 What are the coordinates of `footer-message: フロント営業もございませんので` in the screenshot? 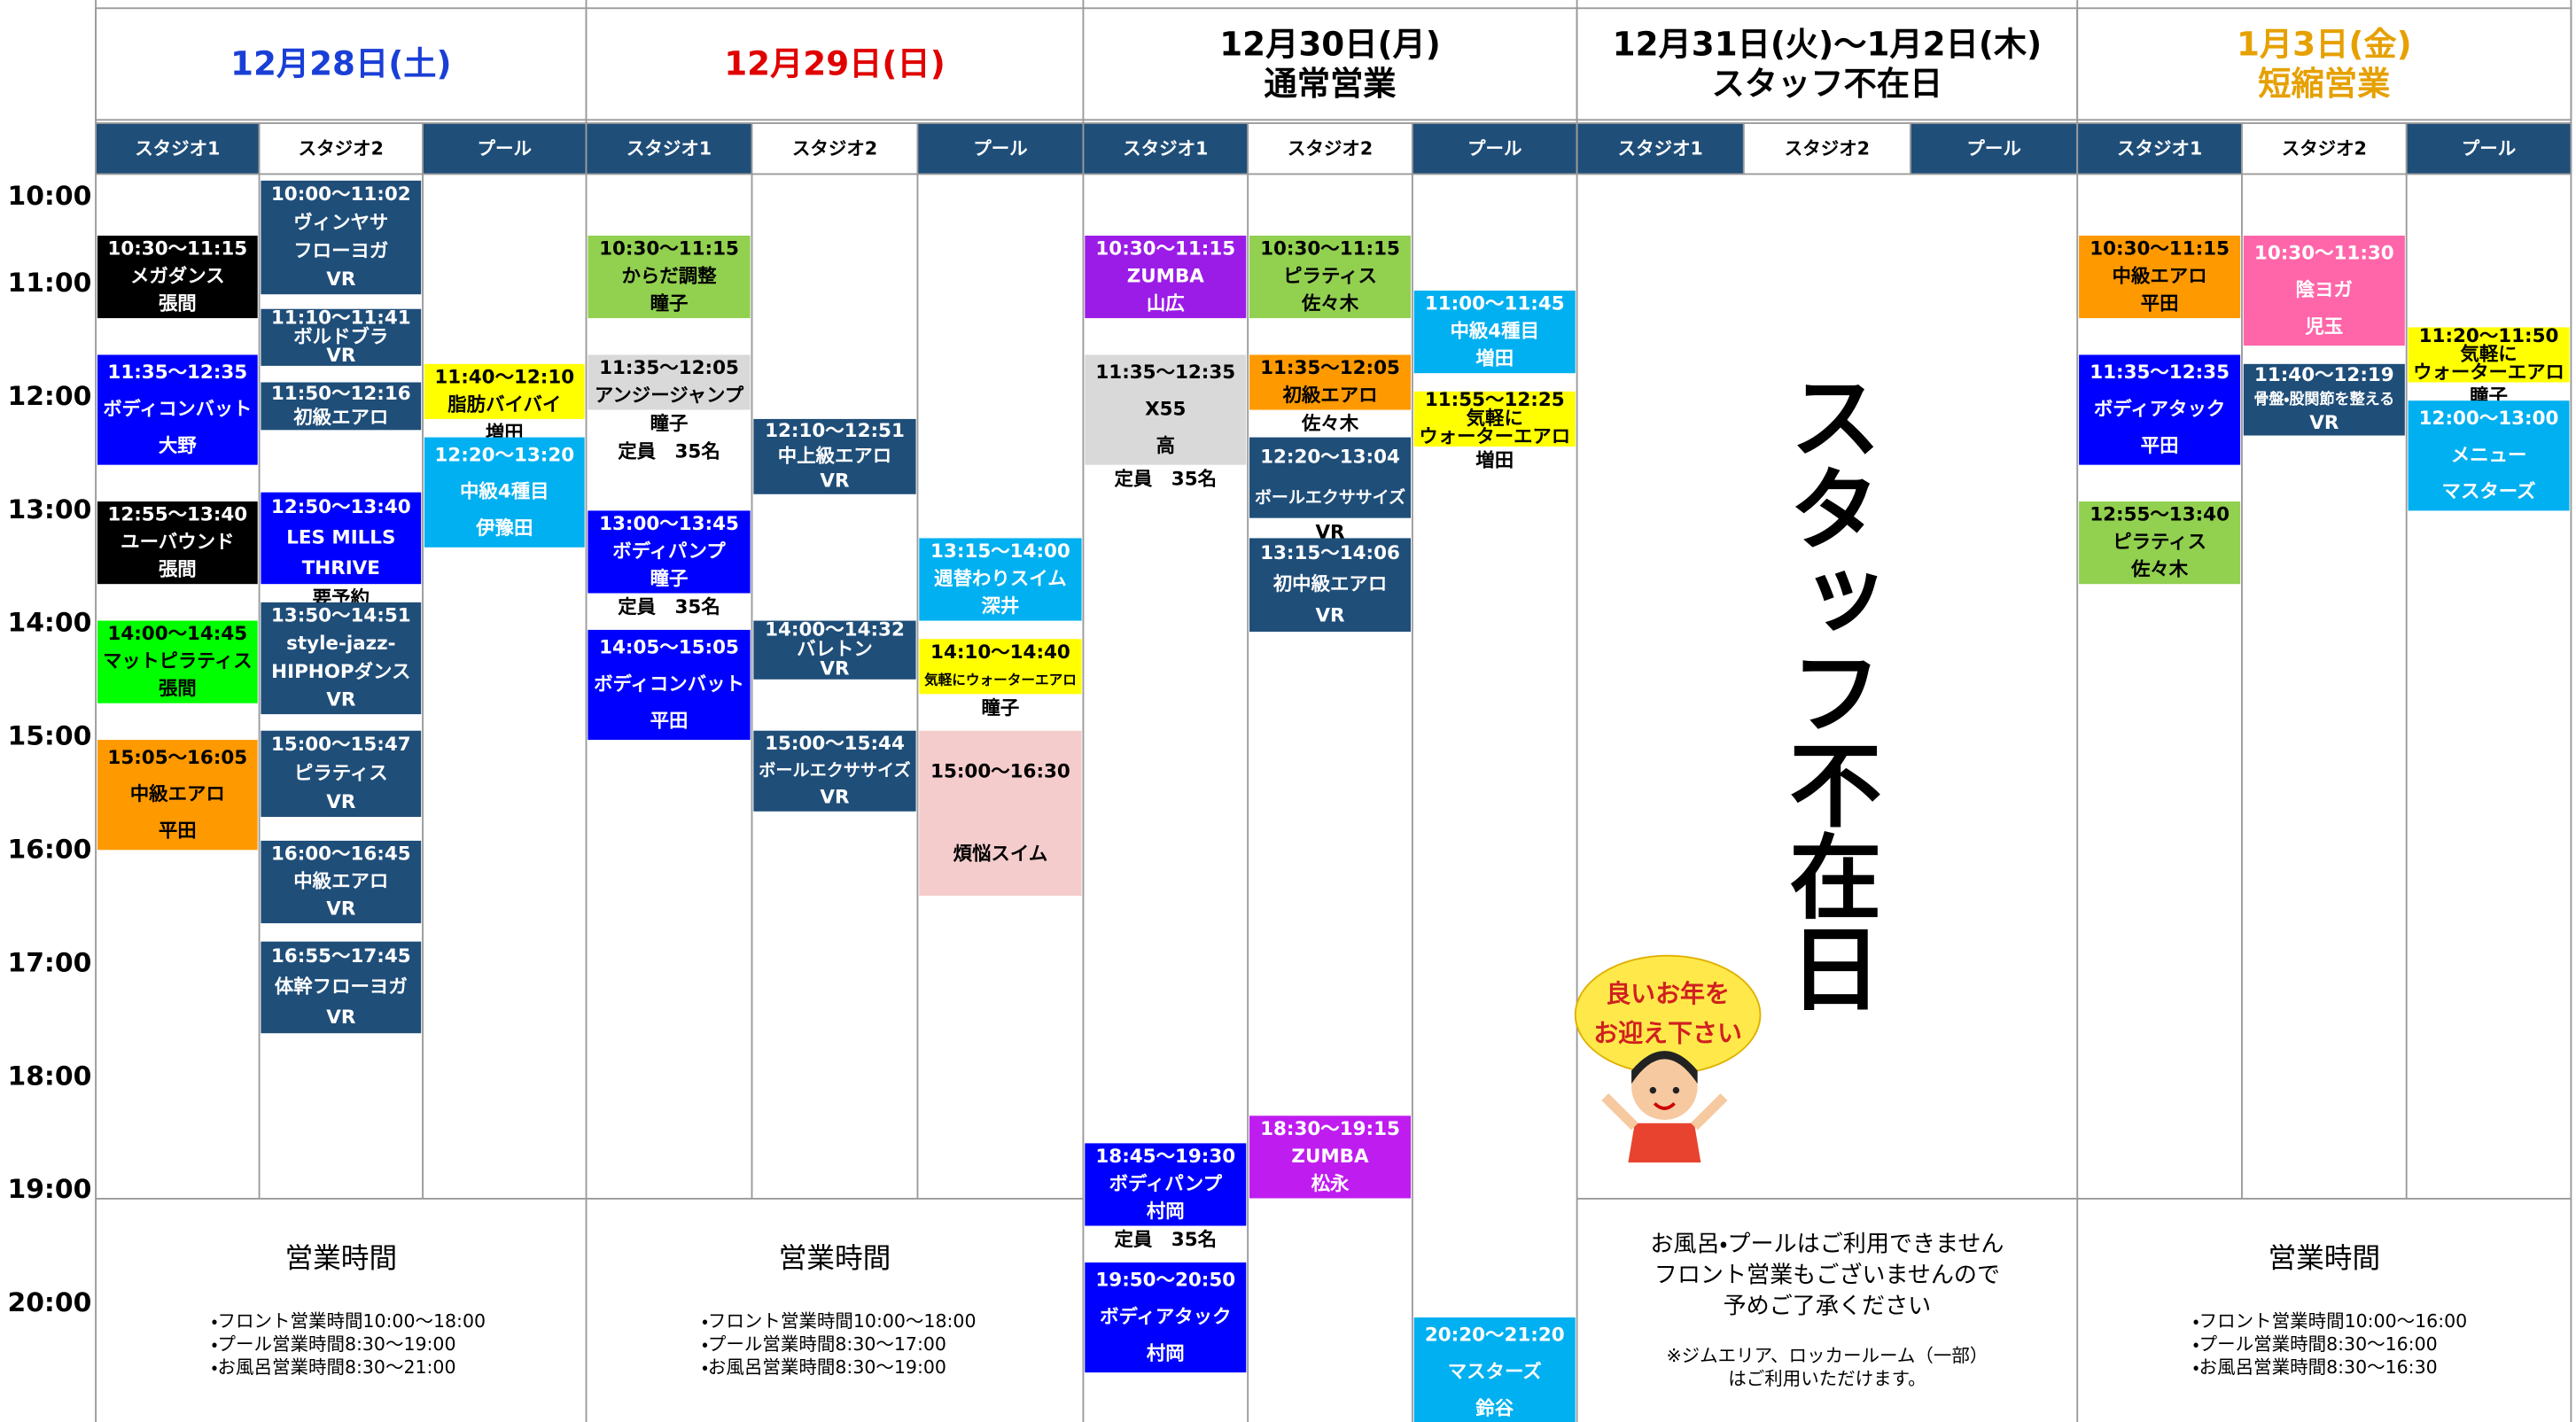 It's located at (1827, 1276).